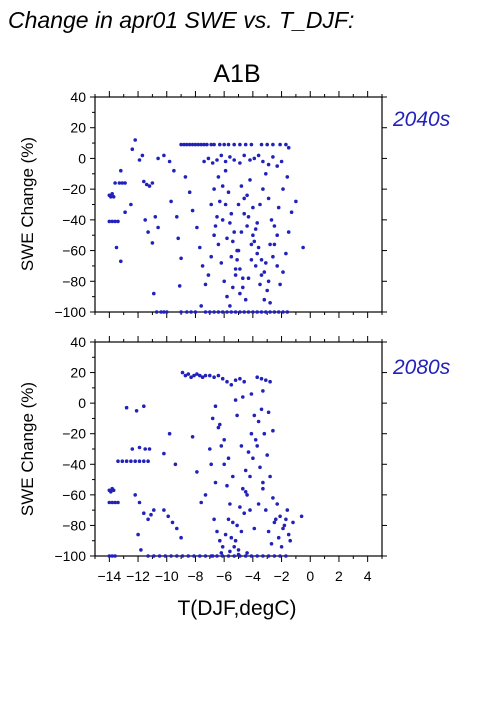 This screenshot has width=501, height=709. I want to click on y-tick-label: −60, so click(74, 495).